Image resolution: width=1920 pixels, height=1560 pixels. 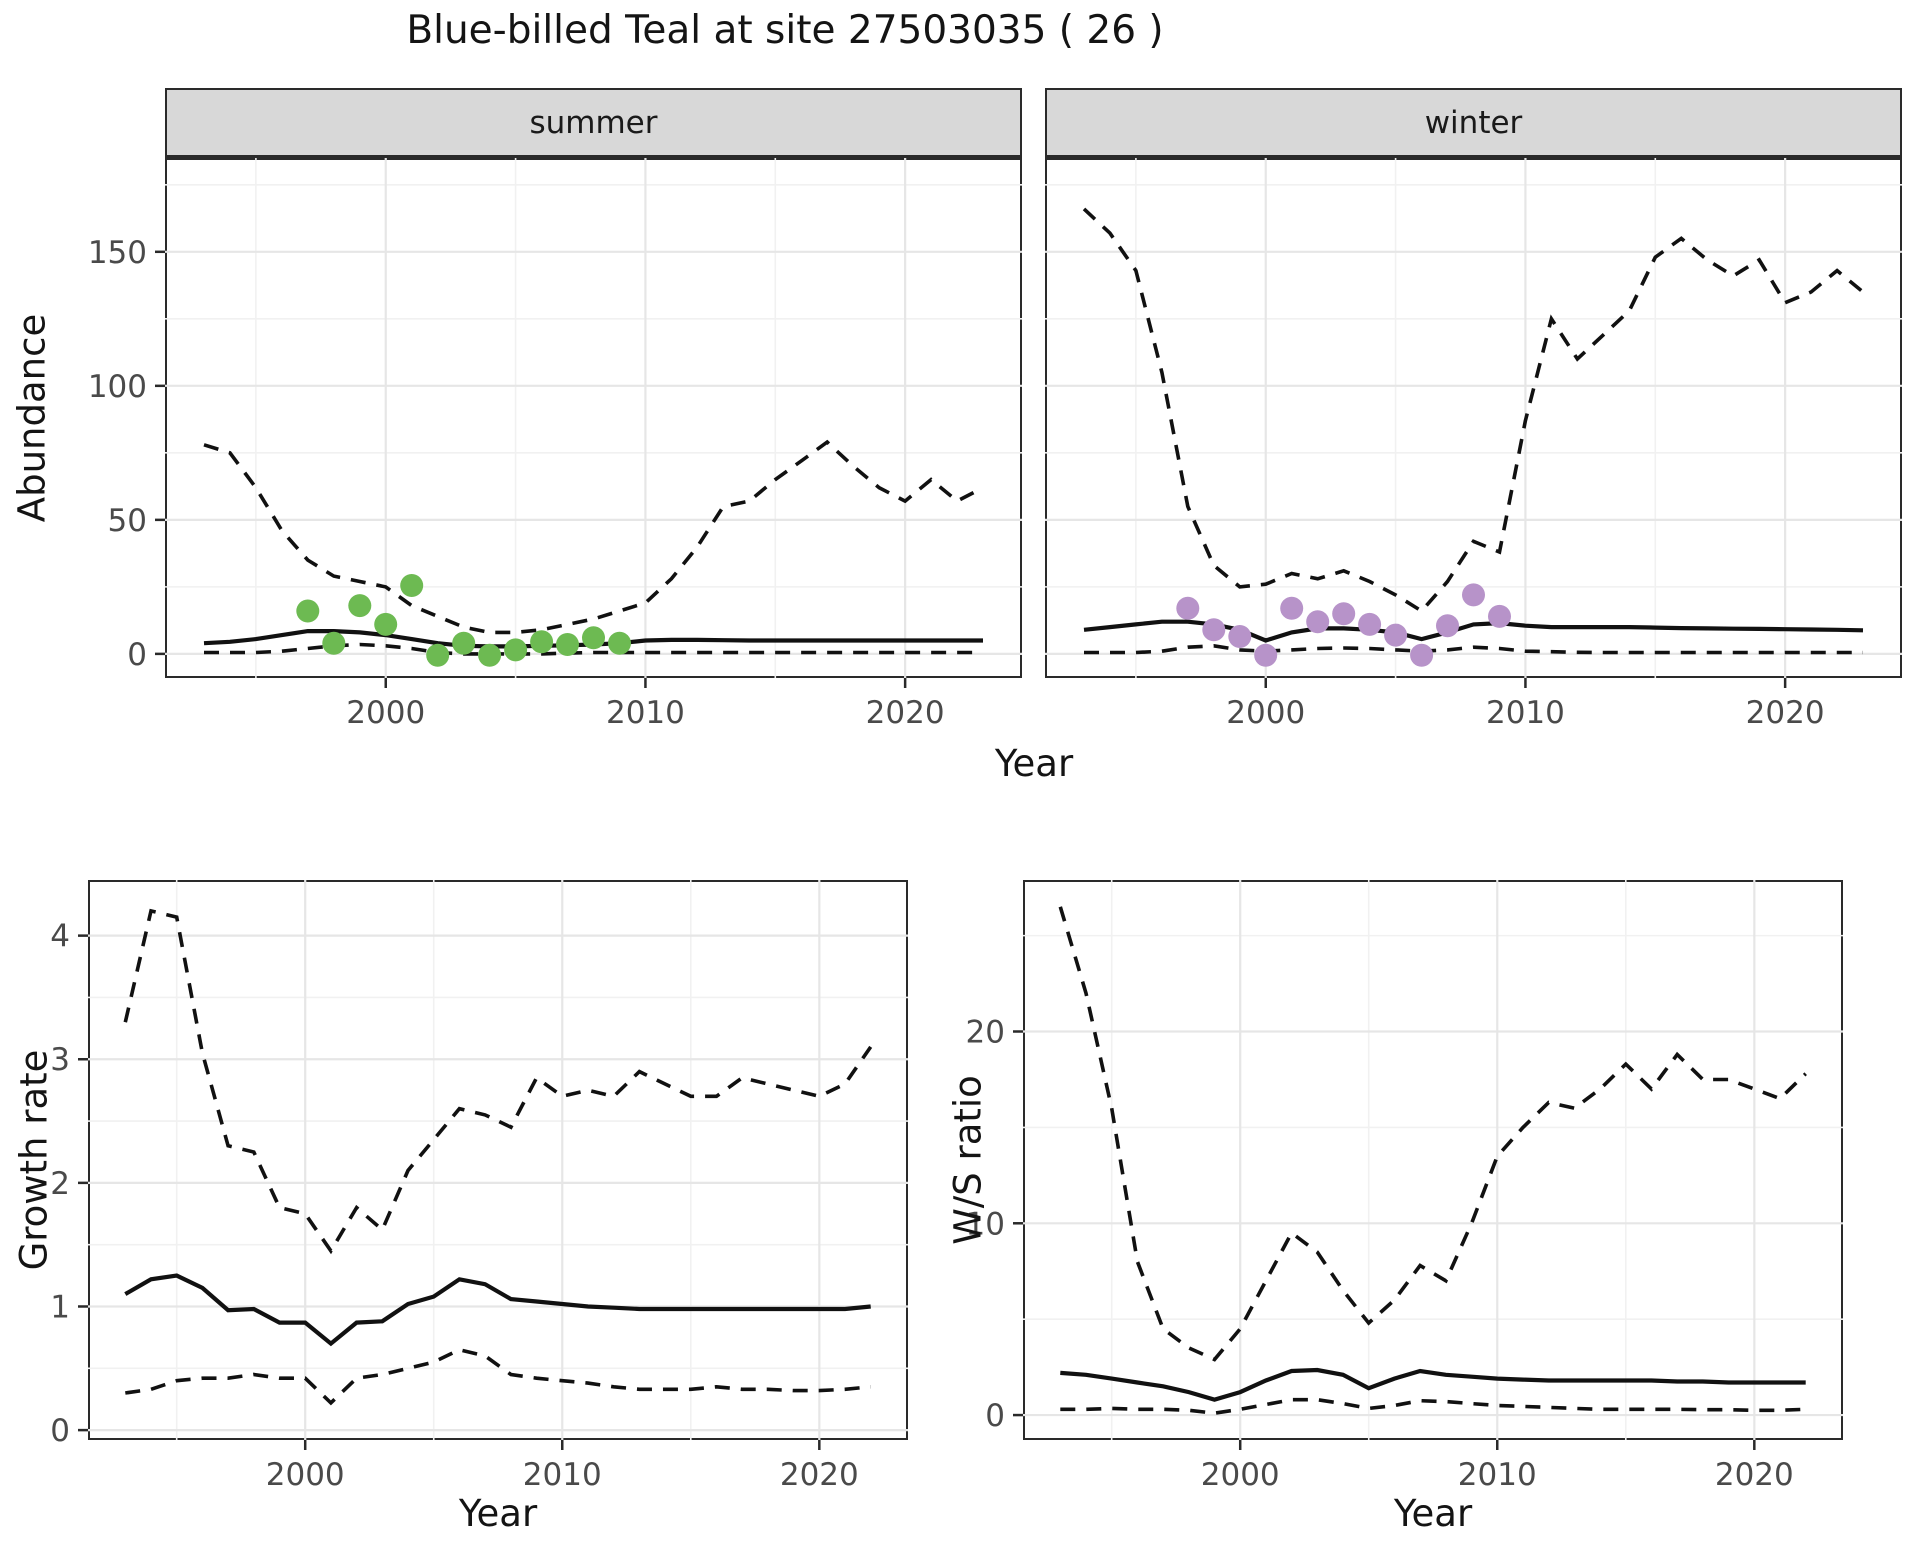 I want to click on x-axis-title-year-top: Year, so click(x=1034, y=763).